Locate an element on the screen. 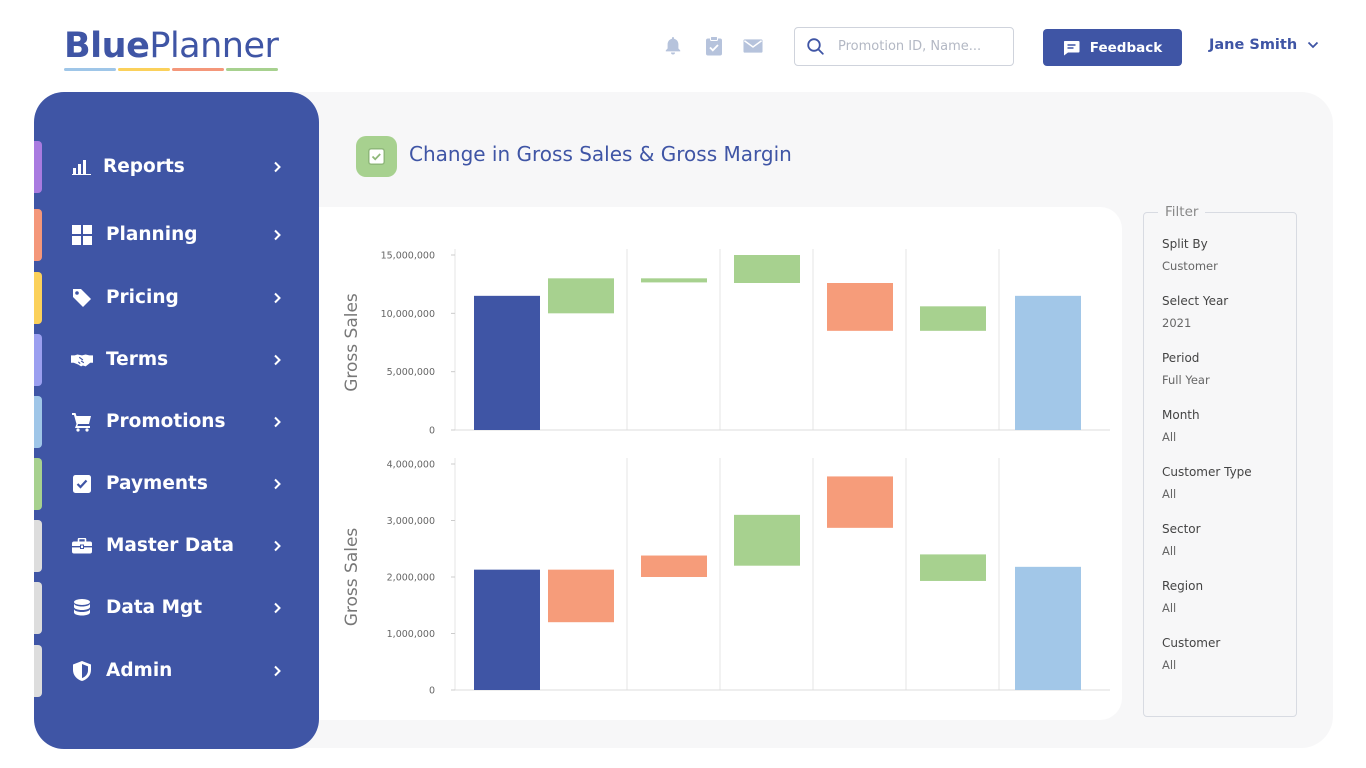  sidebar-item-label: Pricing is located at coordinates (142, 297).